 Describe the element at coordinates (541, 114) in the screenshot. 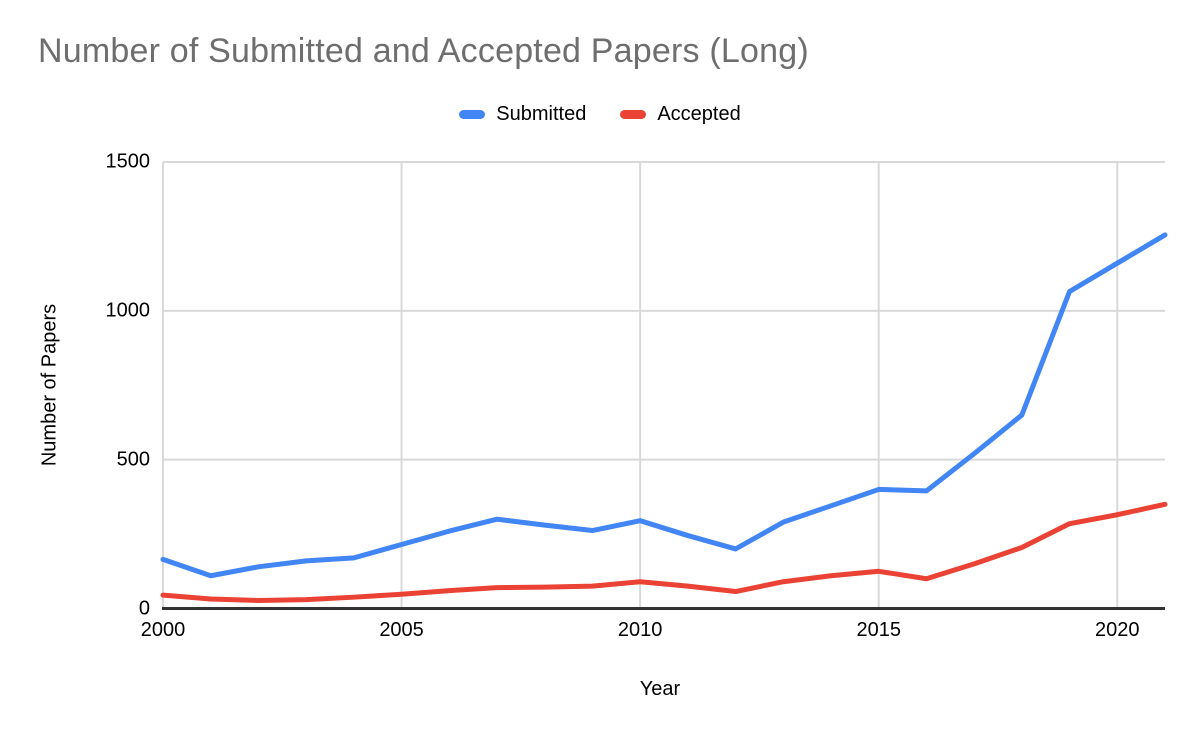

I see `legend-label-submitted: Submitted` at that location.